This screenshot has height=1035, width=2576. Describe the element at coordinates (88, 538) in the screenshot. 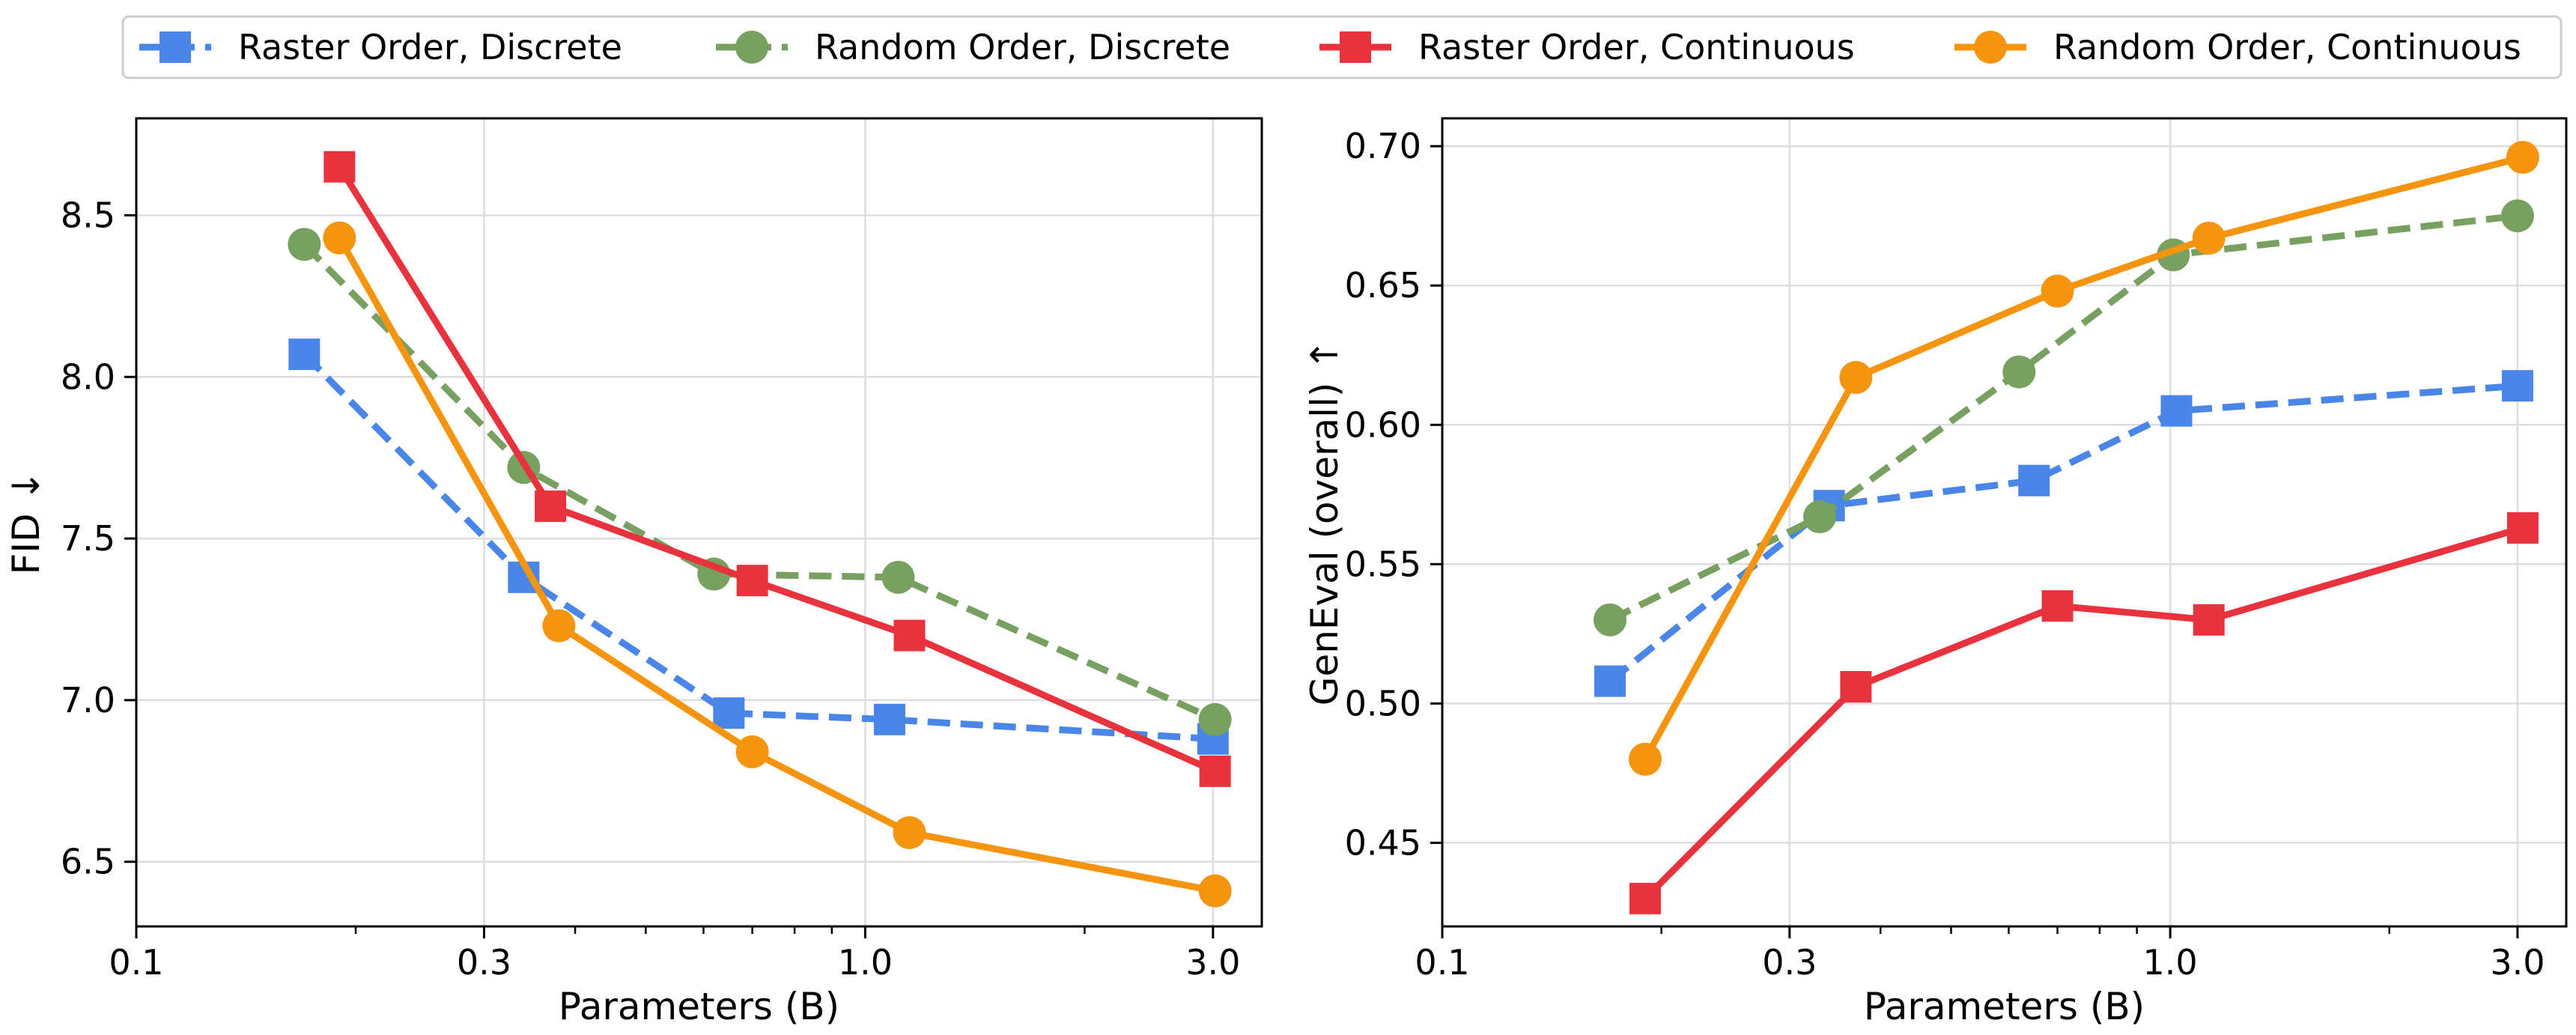

I see `y-tick-label: 7.5` at that location.